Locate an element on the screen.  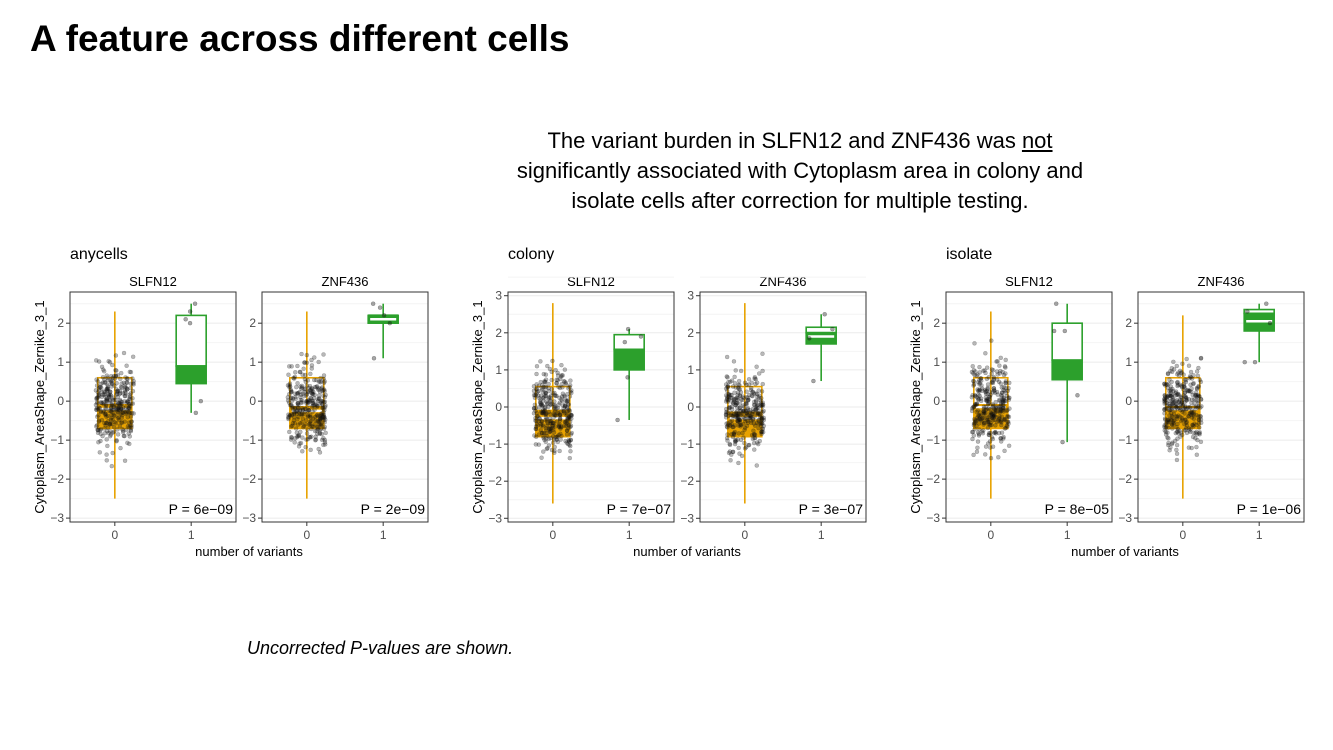
x-tick-label: 1 is located at coordinates (1067, 535).